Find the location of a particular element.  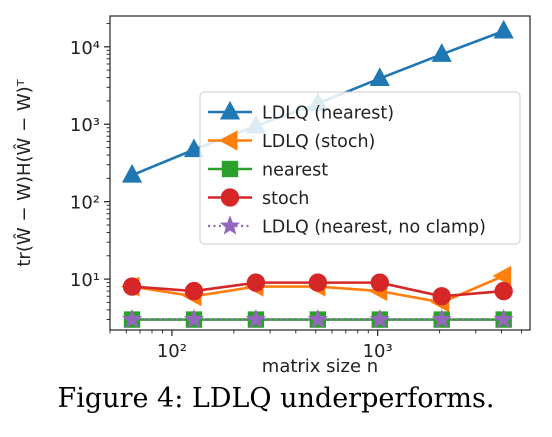

legend-label: stoch is located at coordinates (285, 199).